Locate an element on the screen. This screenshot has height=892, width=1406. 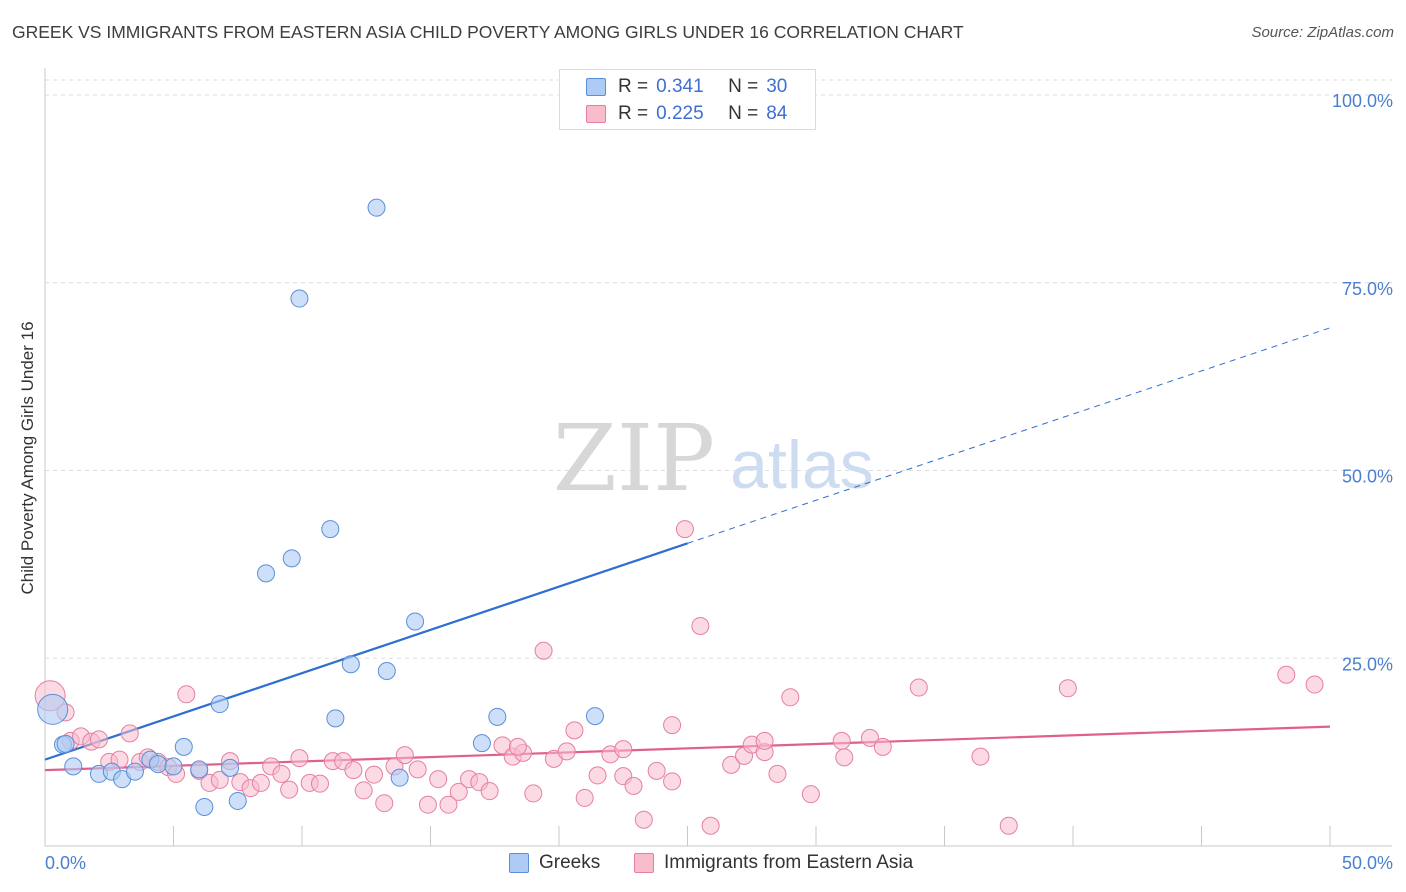
immigrants-r-value: 0.225 is located at coordinates (680, 113).